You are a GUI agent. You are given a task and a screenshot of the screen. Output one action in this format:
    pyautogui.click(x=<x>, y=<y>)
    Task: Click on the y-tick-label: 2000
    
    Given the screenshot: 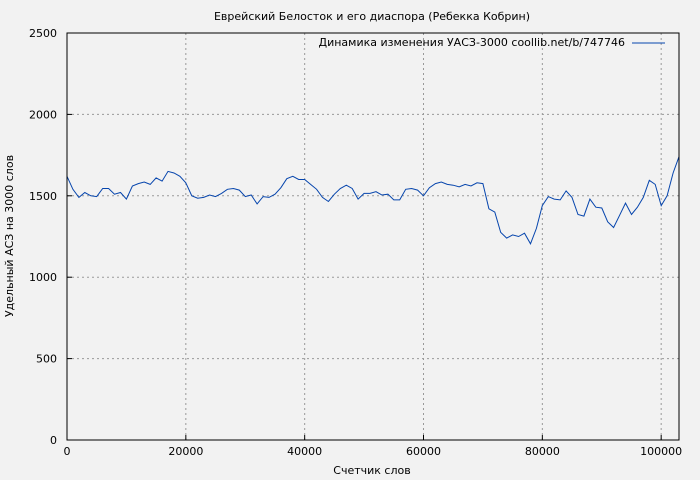 What is the action you would take?
    pyautogui.click(x=43, y=114)
    